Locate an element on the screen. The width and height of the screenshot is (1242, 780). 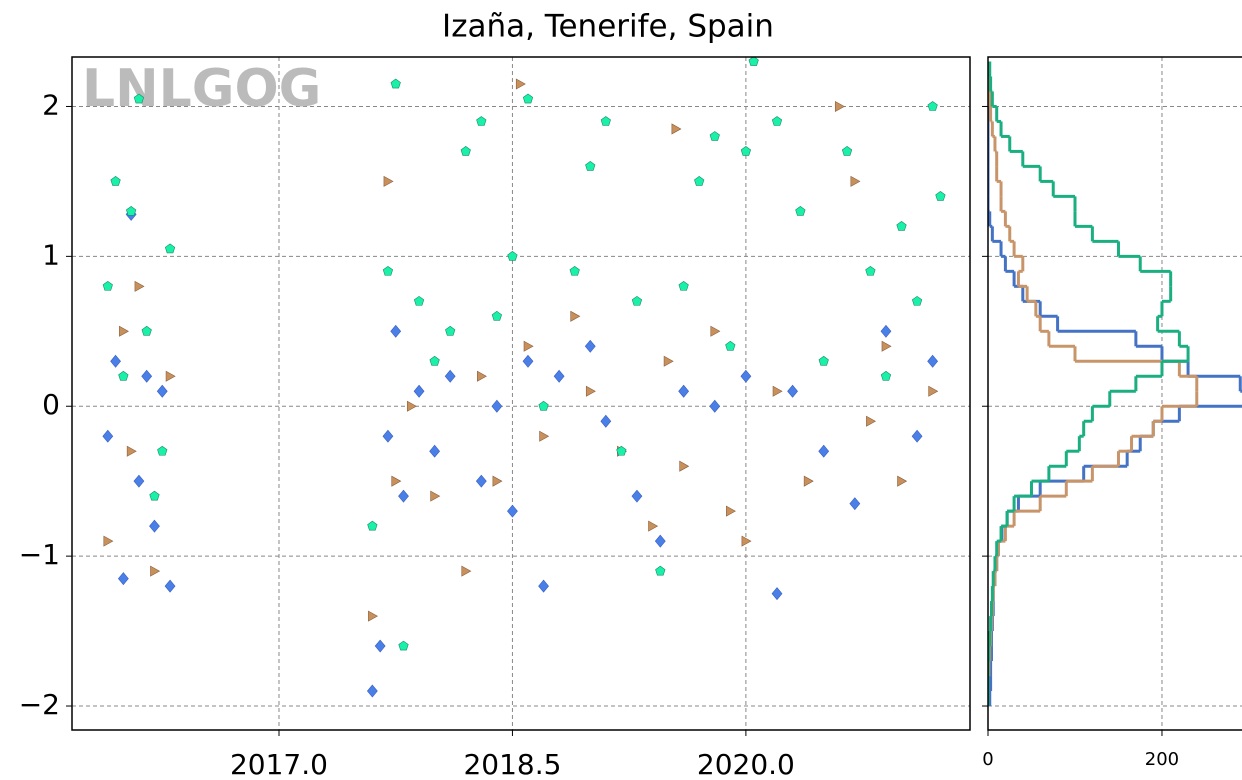
y-tick-label: −2 is located at coordinates (39, 704).